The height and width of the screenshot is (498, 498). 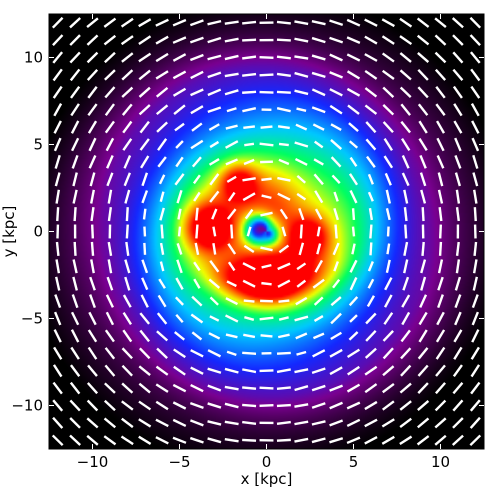 What do you see at coordinates (38, 232) in the screenshot?
I see `y-tick-label: 0` at bounding box center [38, 232].